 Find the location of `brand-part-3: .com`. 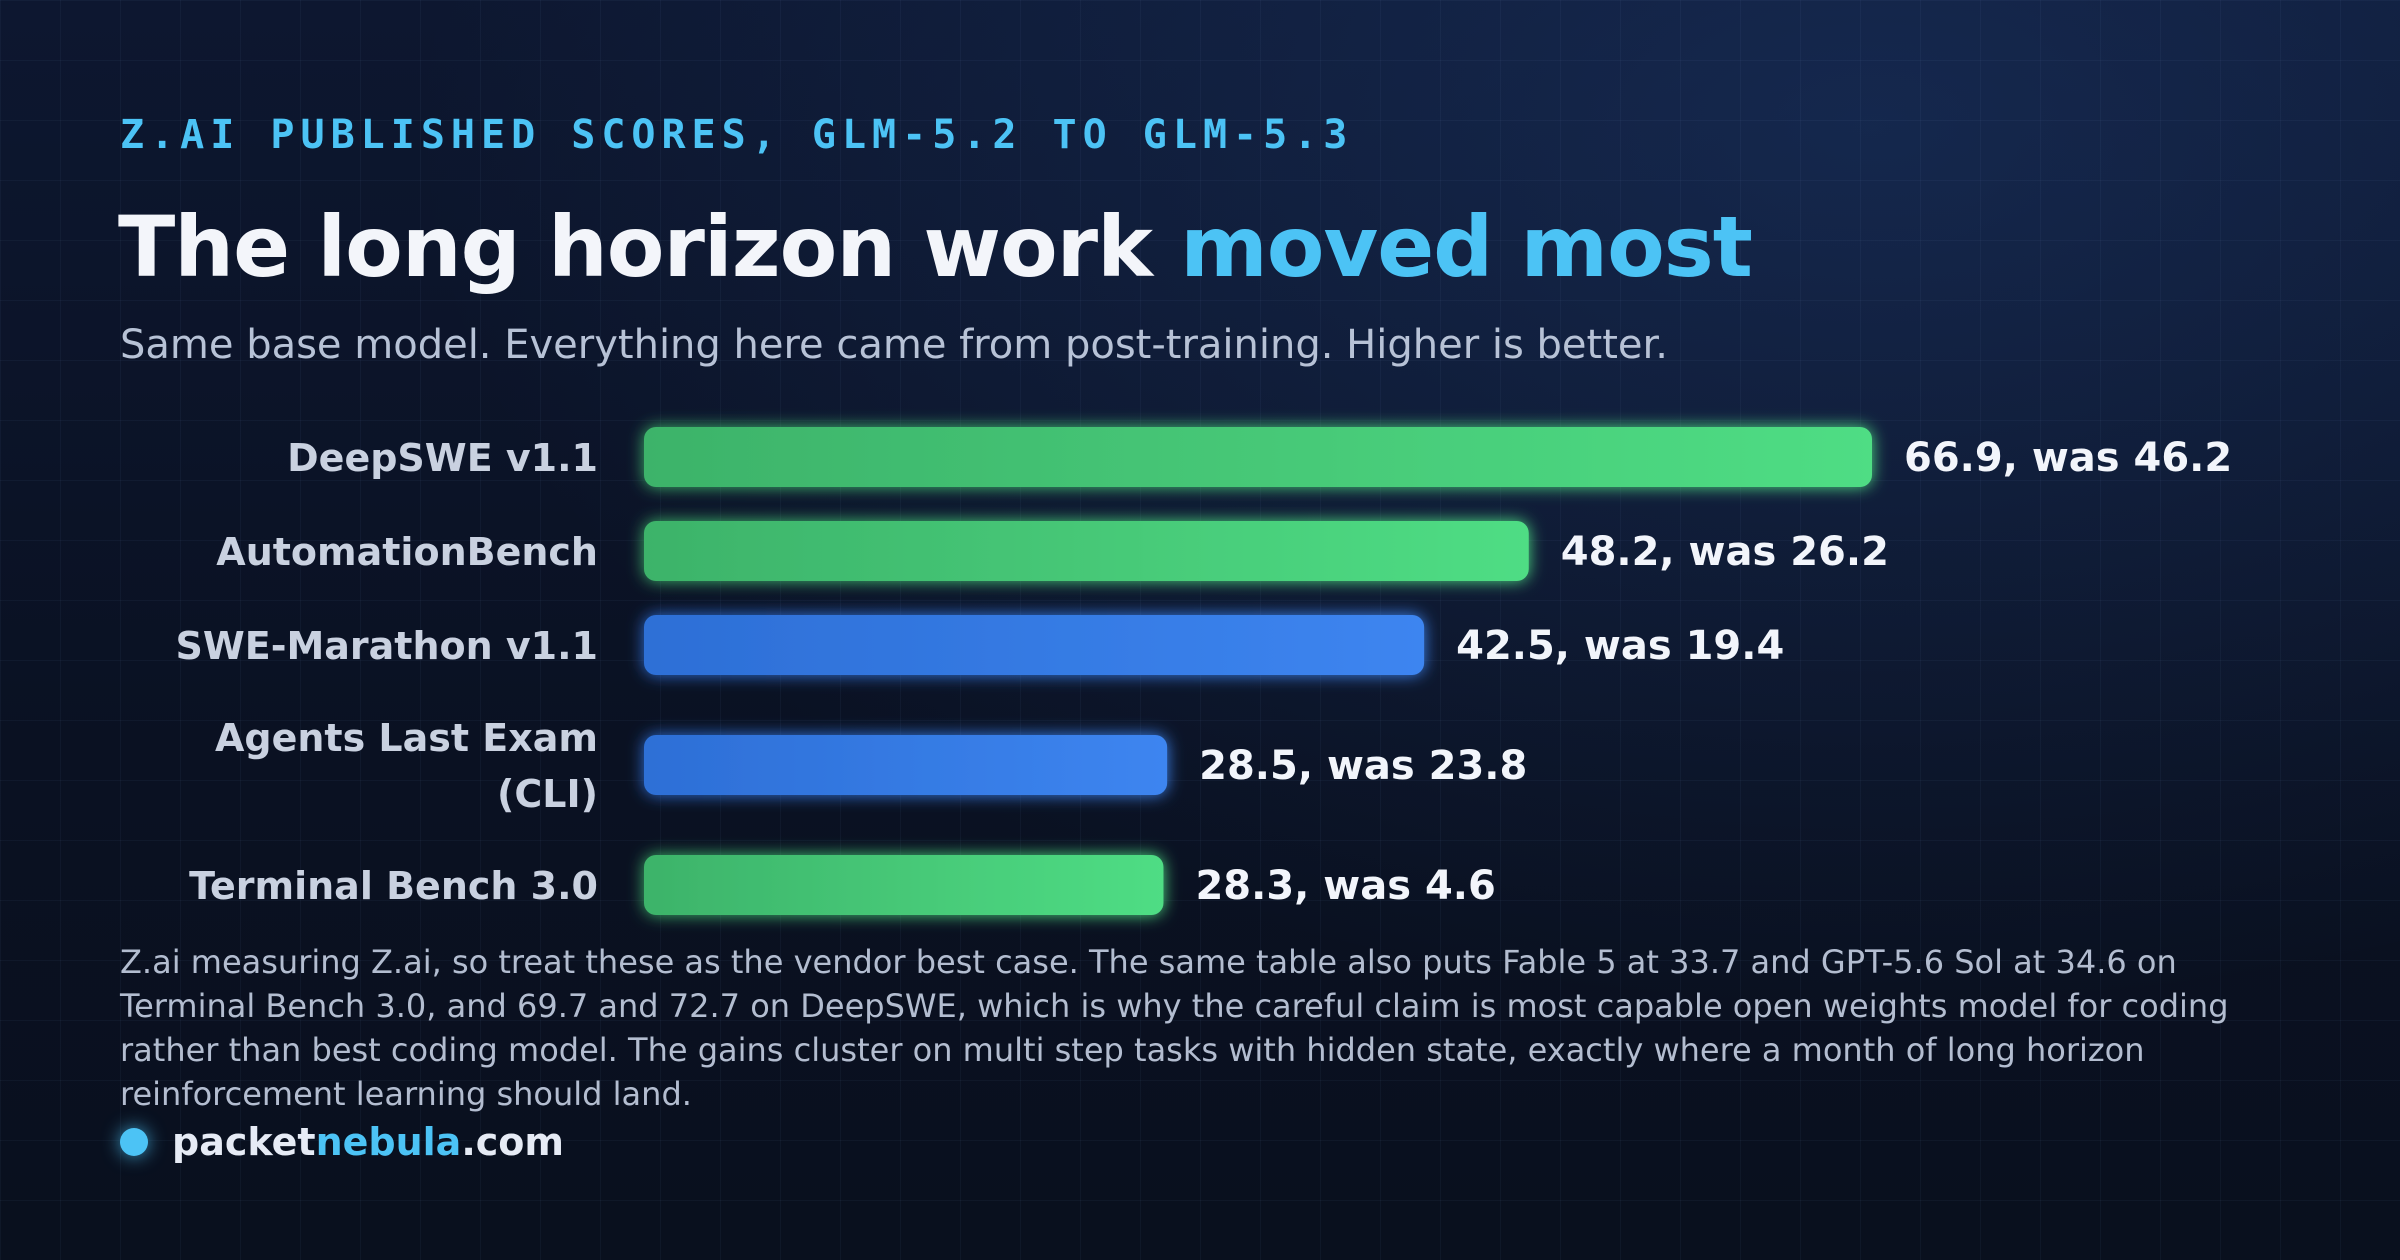

brand-part-3: .com is located at coordinates (512, 1142).